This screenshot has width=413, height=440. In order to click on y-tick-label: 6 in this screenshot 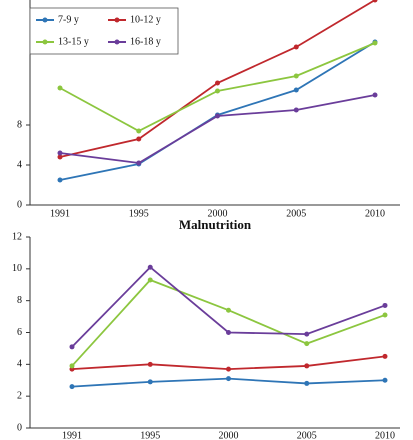, I will do `click(19, 332)`.